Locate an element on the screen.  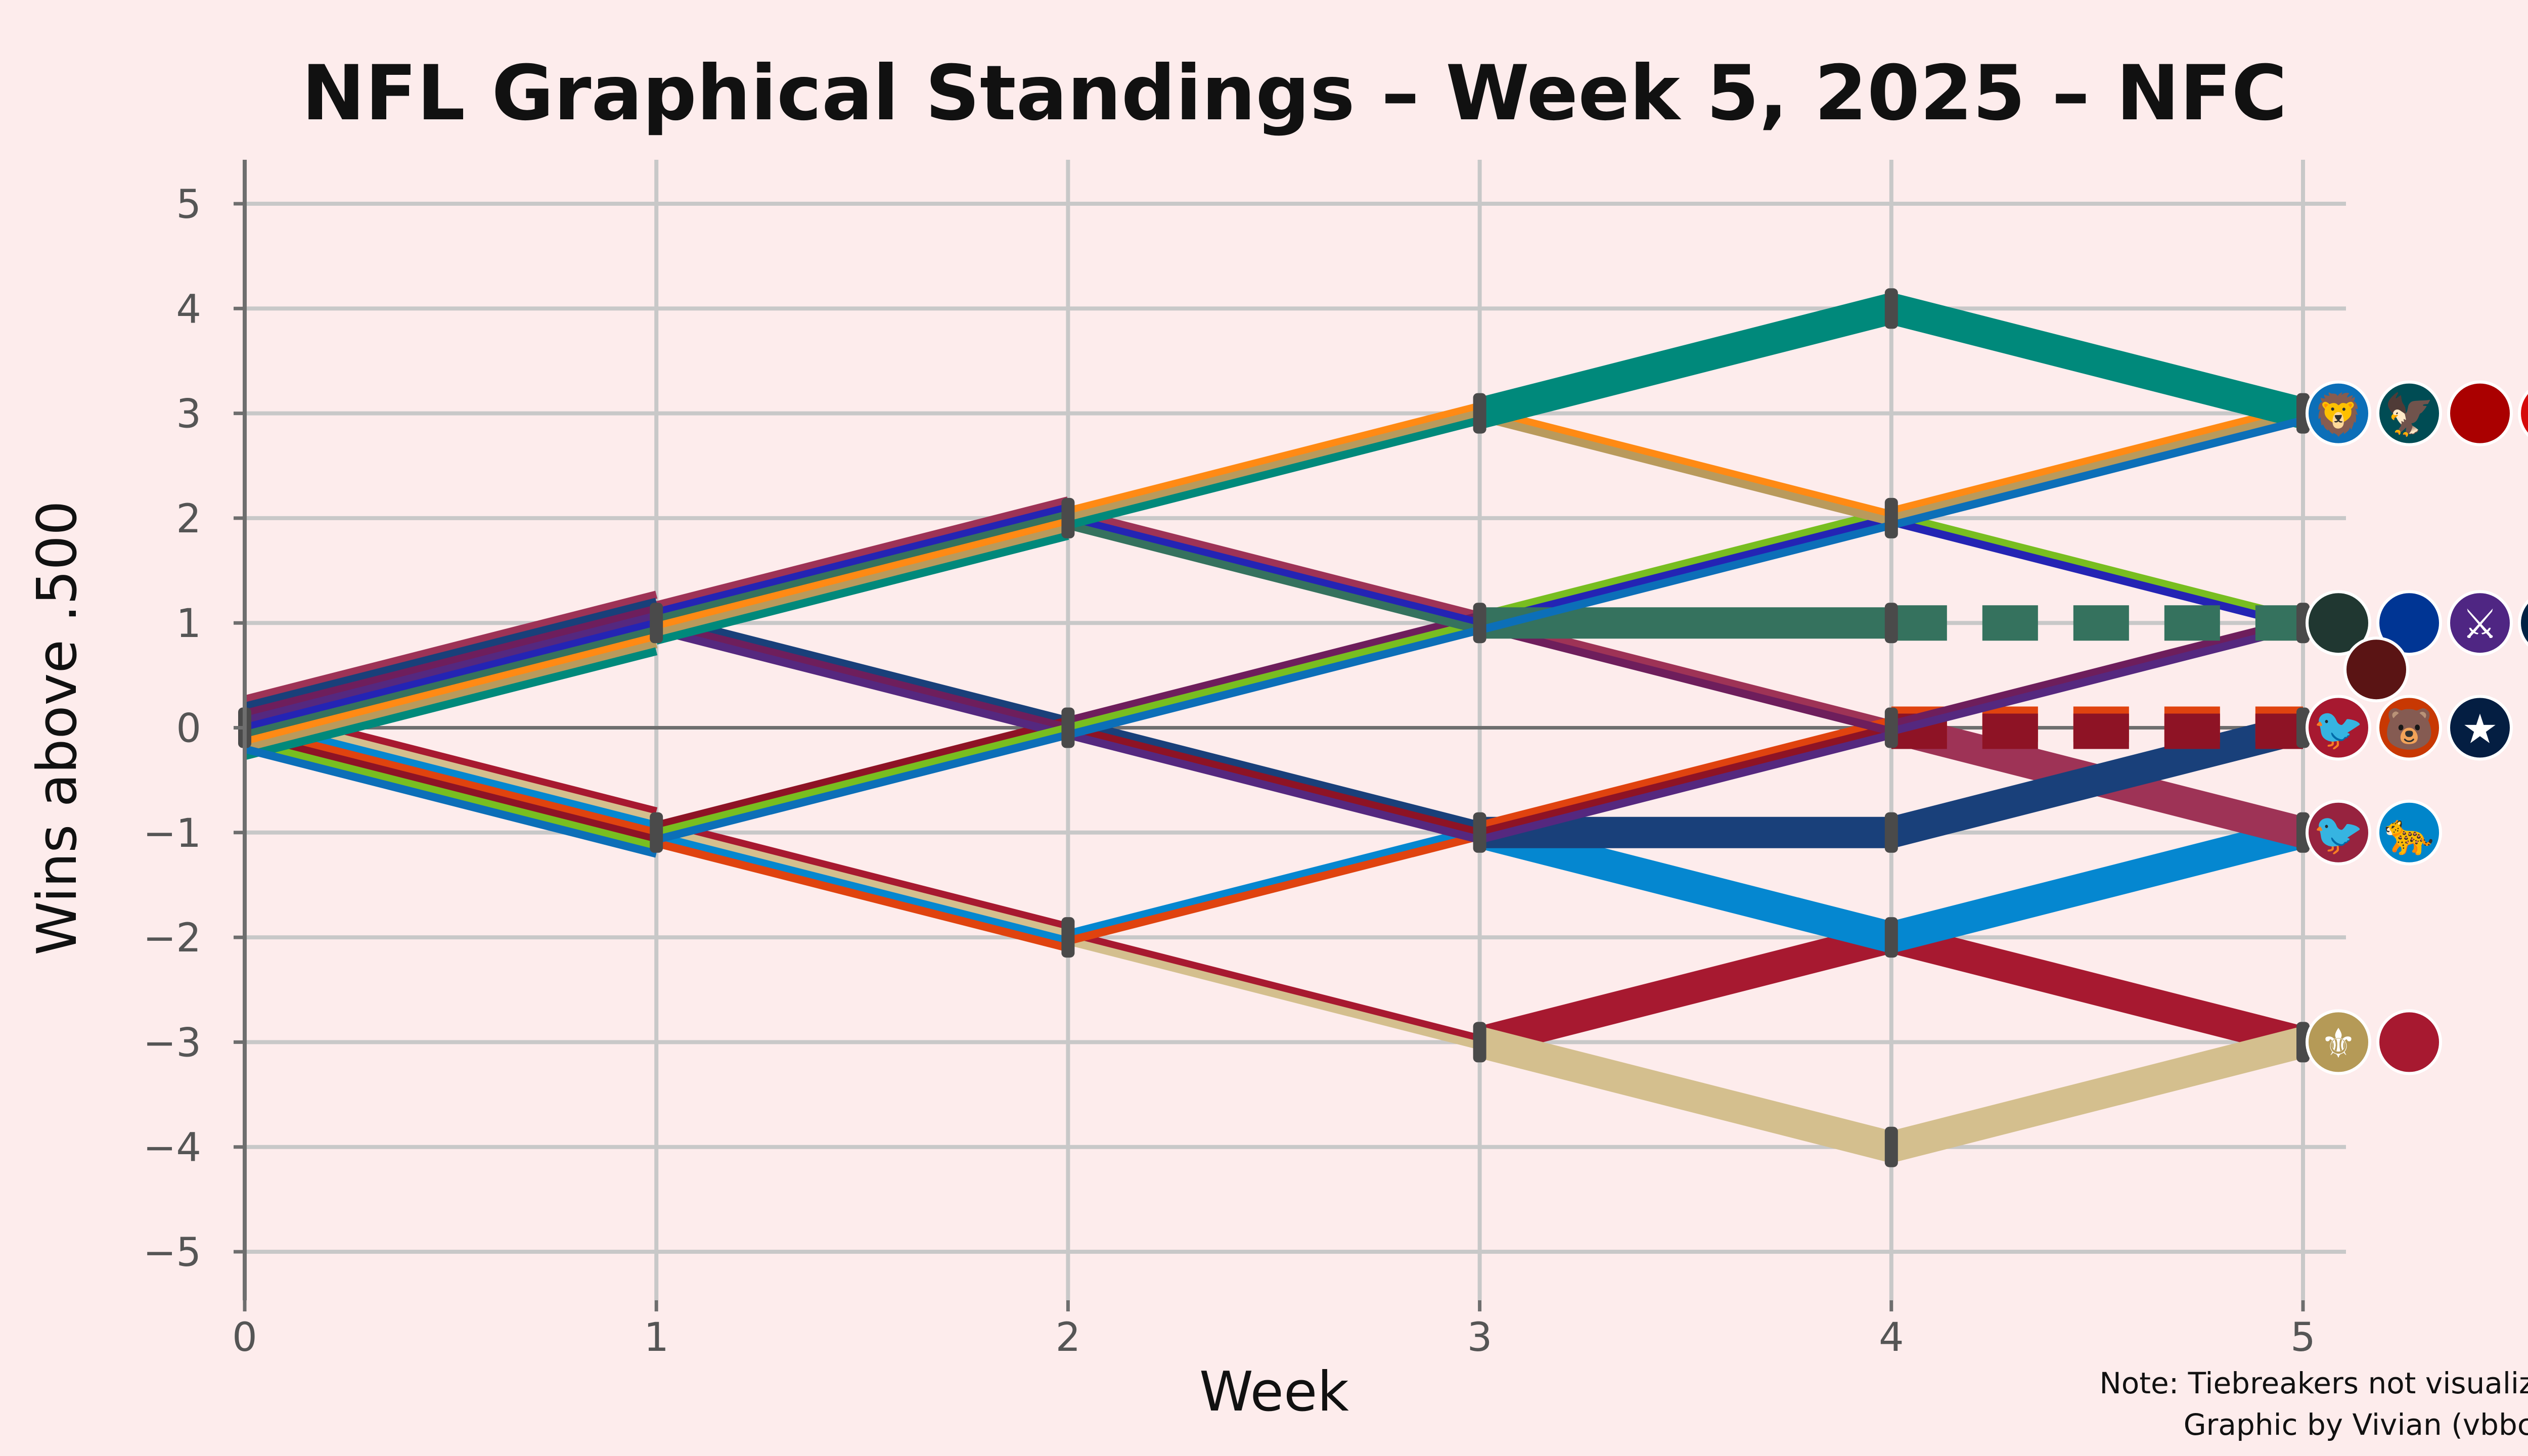
team-logos: 🦁 🦅 ☠ ⚔ 🦅 🐦 🐻 ★ 🐦 🐆 ⚜ is located at coordinates (2417, 727).